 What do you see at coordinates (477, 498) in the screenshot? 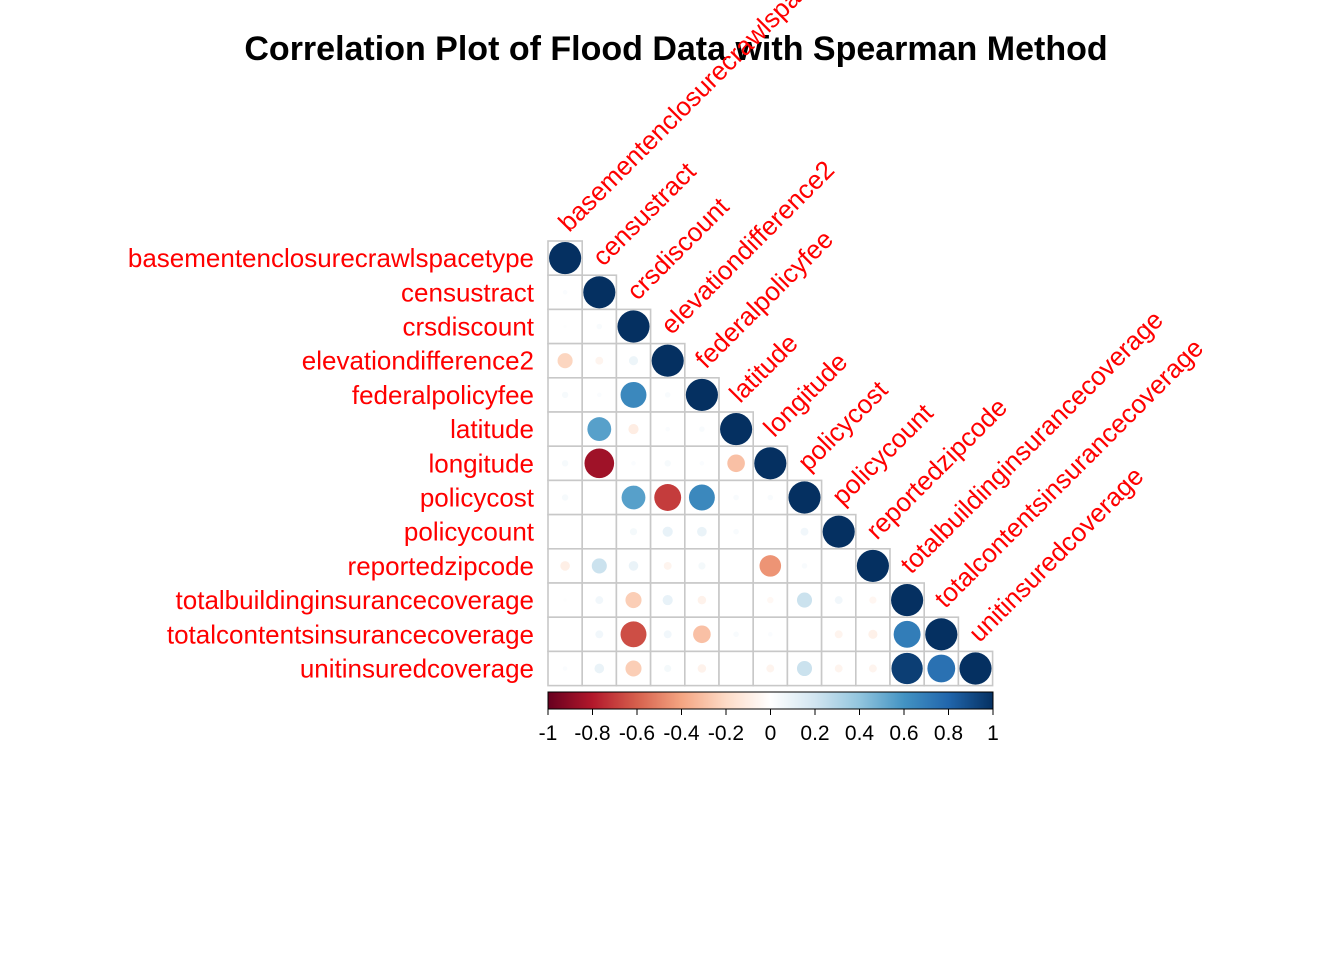
I see `row-label-policycost: policycost` at bounding box center [477, 498].